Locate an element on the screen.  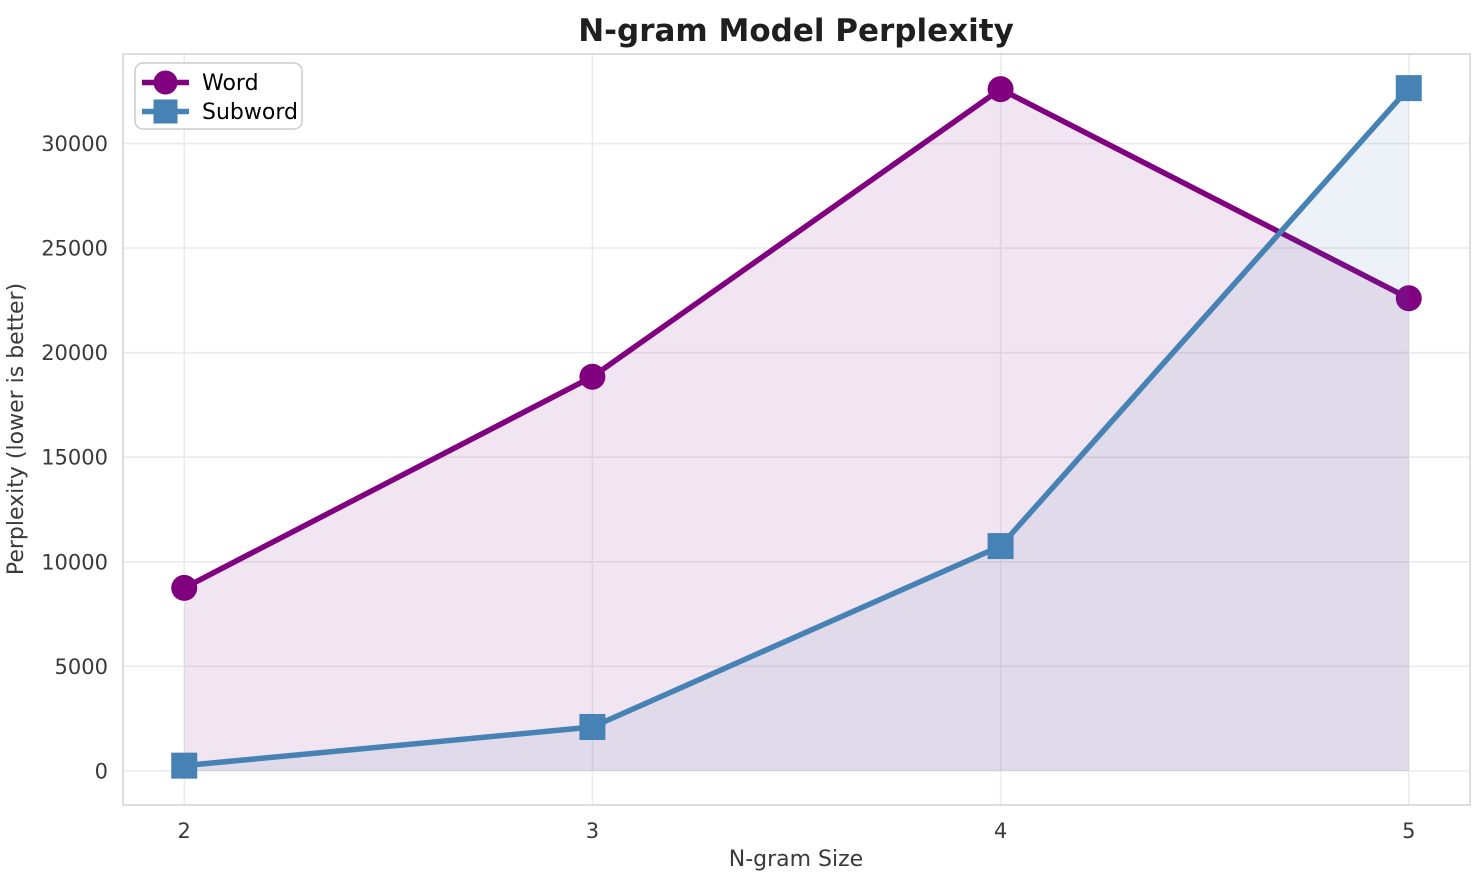
y-tick-label: 0 is located at coordinates (101, 771).